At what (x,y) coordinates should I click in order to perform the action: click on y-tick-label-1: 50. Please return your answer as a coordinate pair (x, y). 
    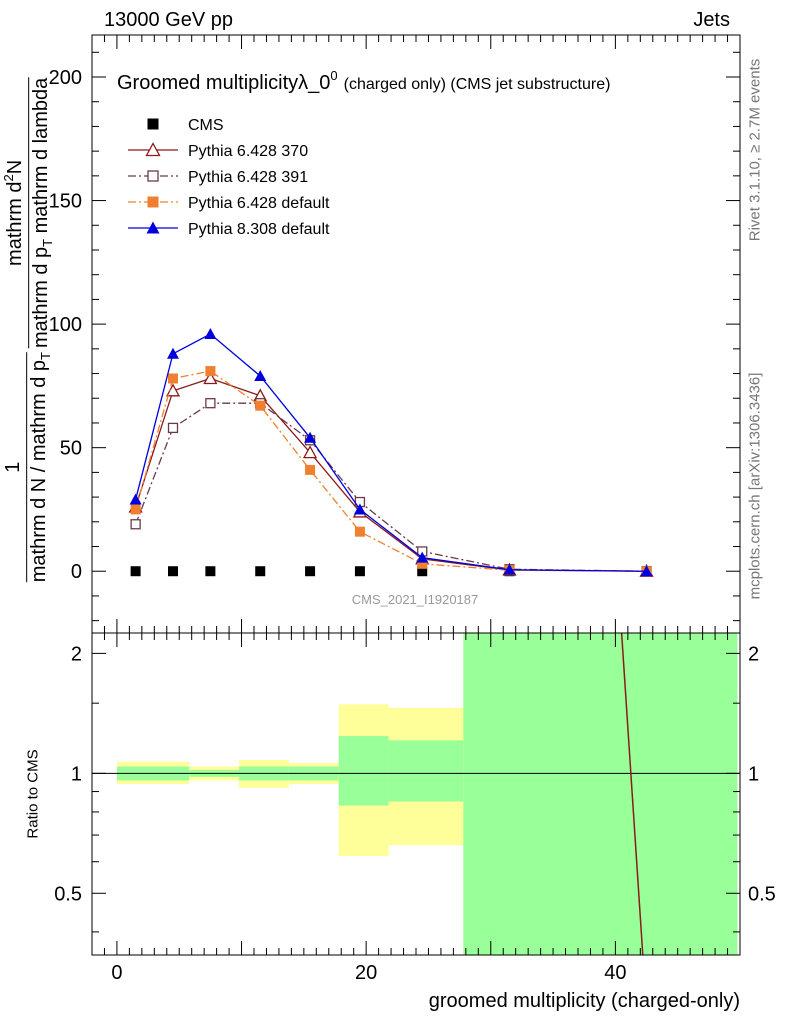
    Looking at the image, I should click on (71, 449).